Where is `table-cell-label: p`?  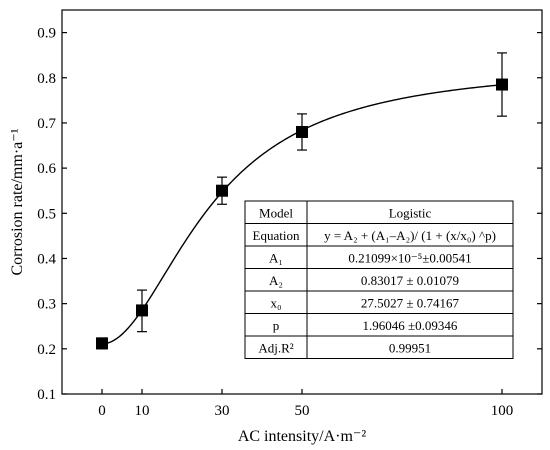
table-cell-label: p is located at coordinates (276, 325).